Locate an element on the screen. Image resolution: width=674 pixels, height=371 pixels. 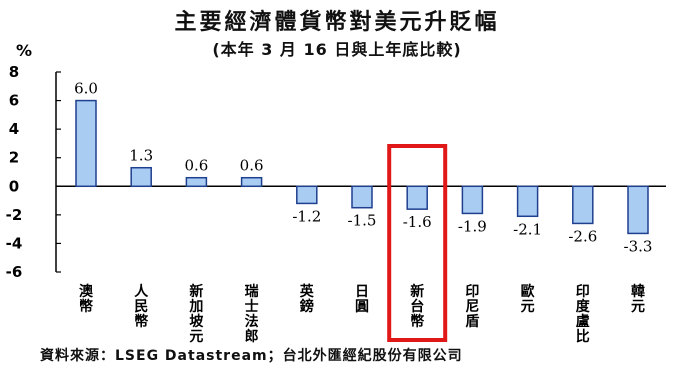
y-tick-label: 6 is located at coordinates (14, 101).